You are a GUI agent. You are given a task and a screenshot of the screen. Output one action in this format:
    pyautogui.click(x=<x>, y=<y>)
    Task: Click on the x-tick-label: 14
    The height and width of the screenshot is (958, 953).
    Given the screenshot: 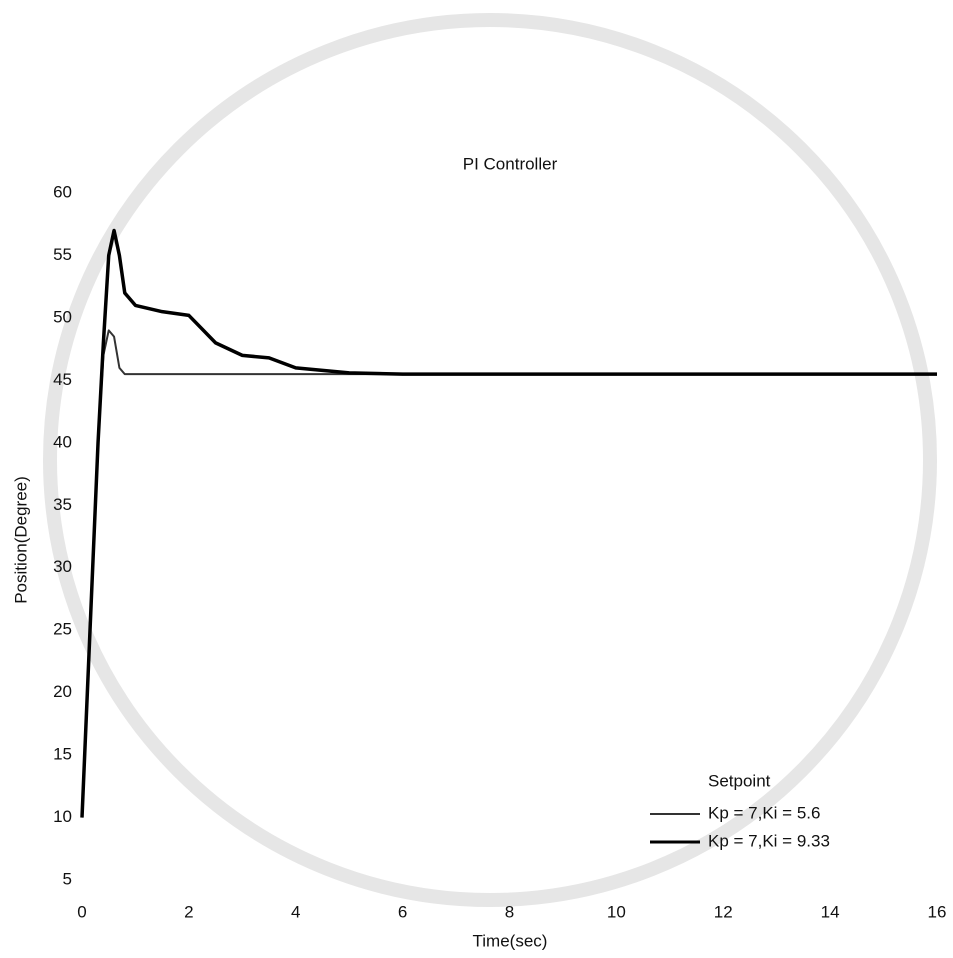 What is the action you would take?
    pyautogui.click(x=830, y=911)
    